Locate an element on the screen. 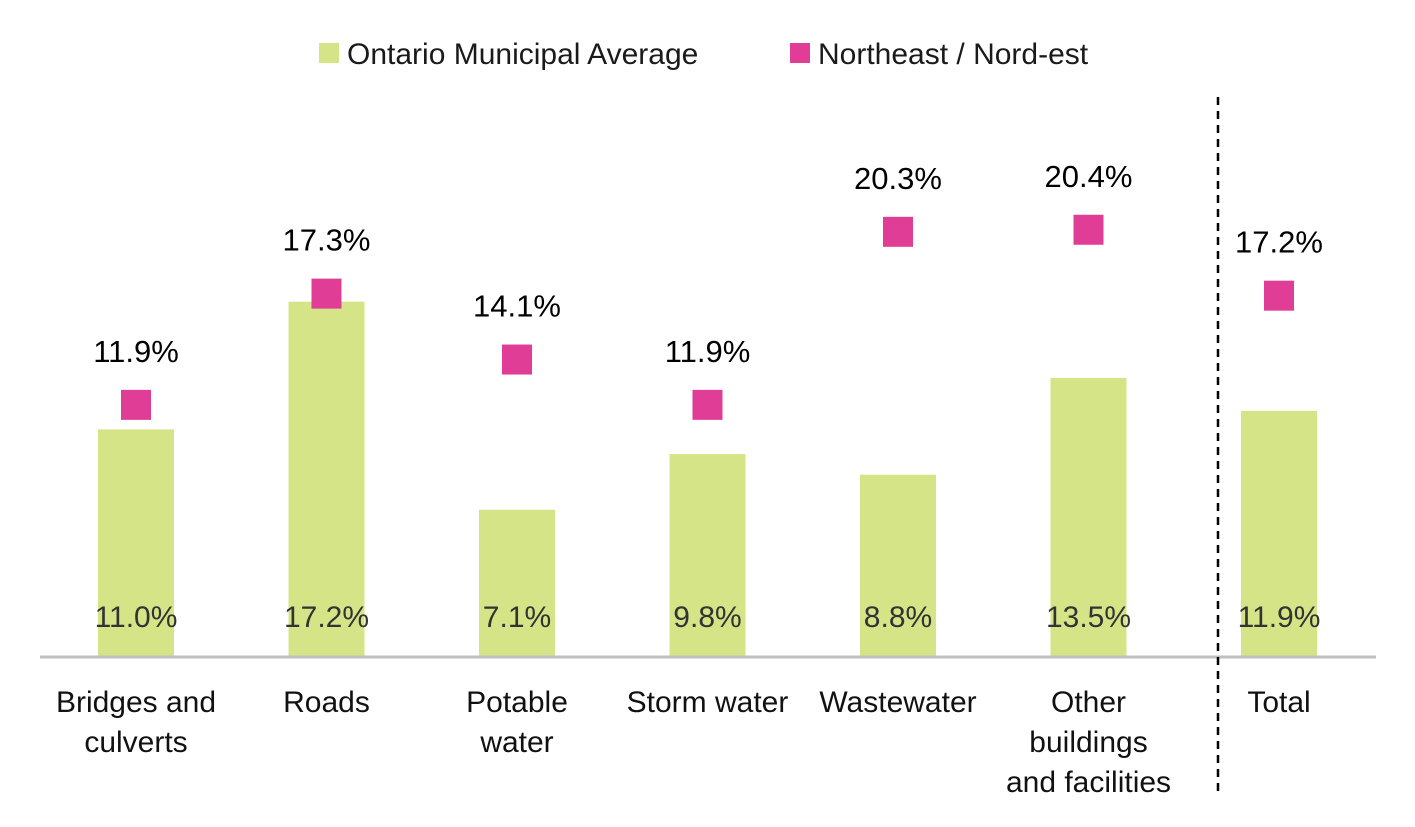  marker-value-label-2: 14.1% is located at coordinates (517, 306).